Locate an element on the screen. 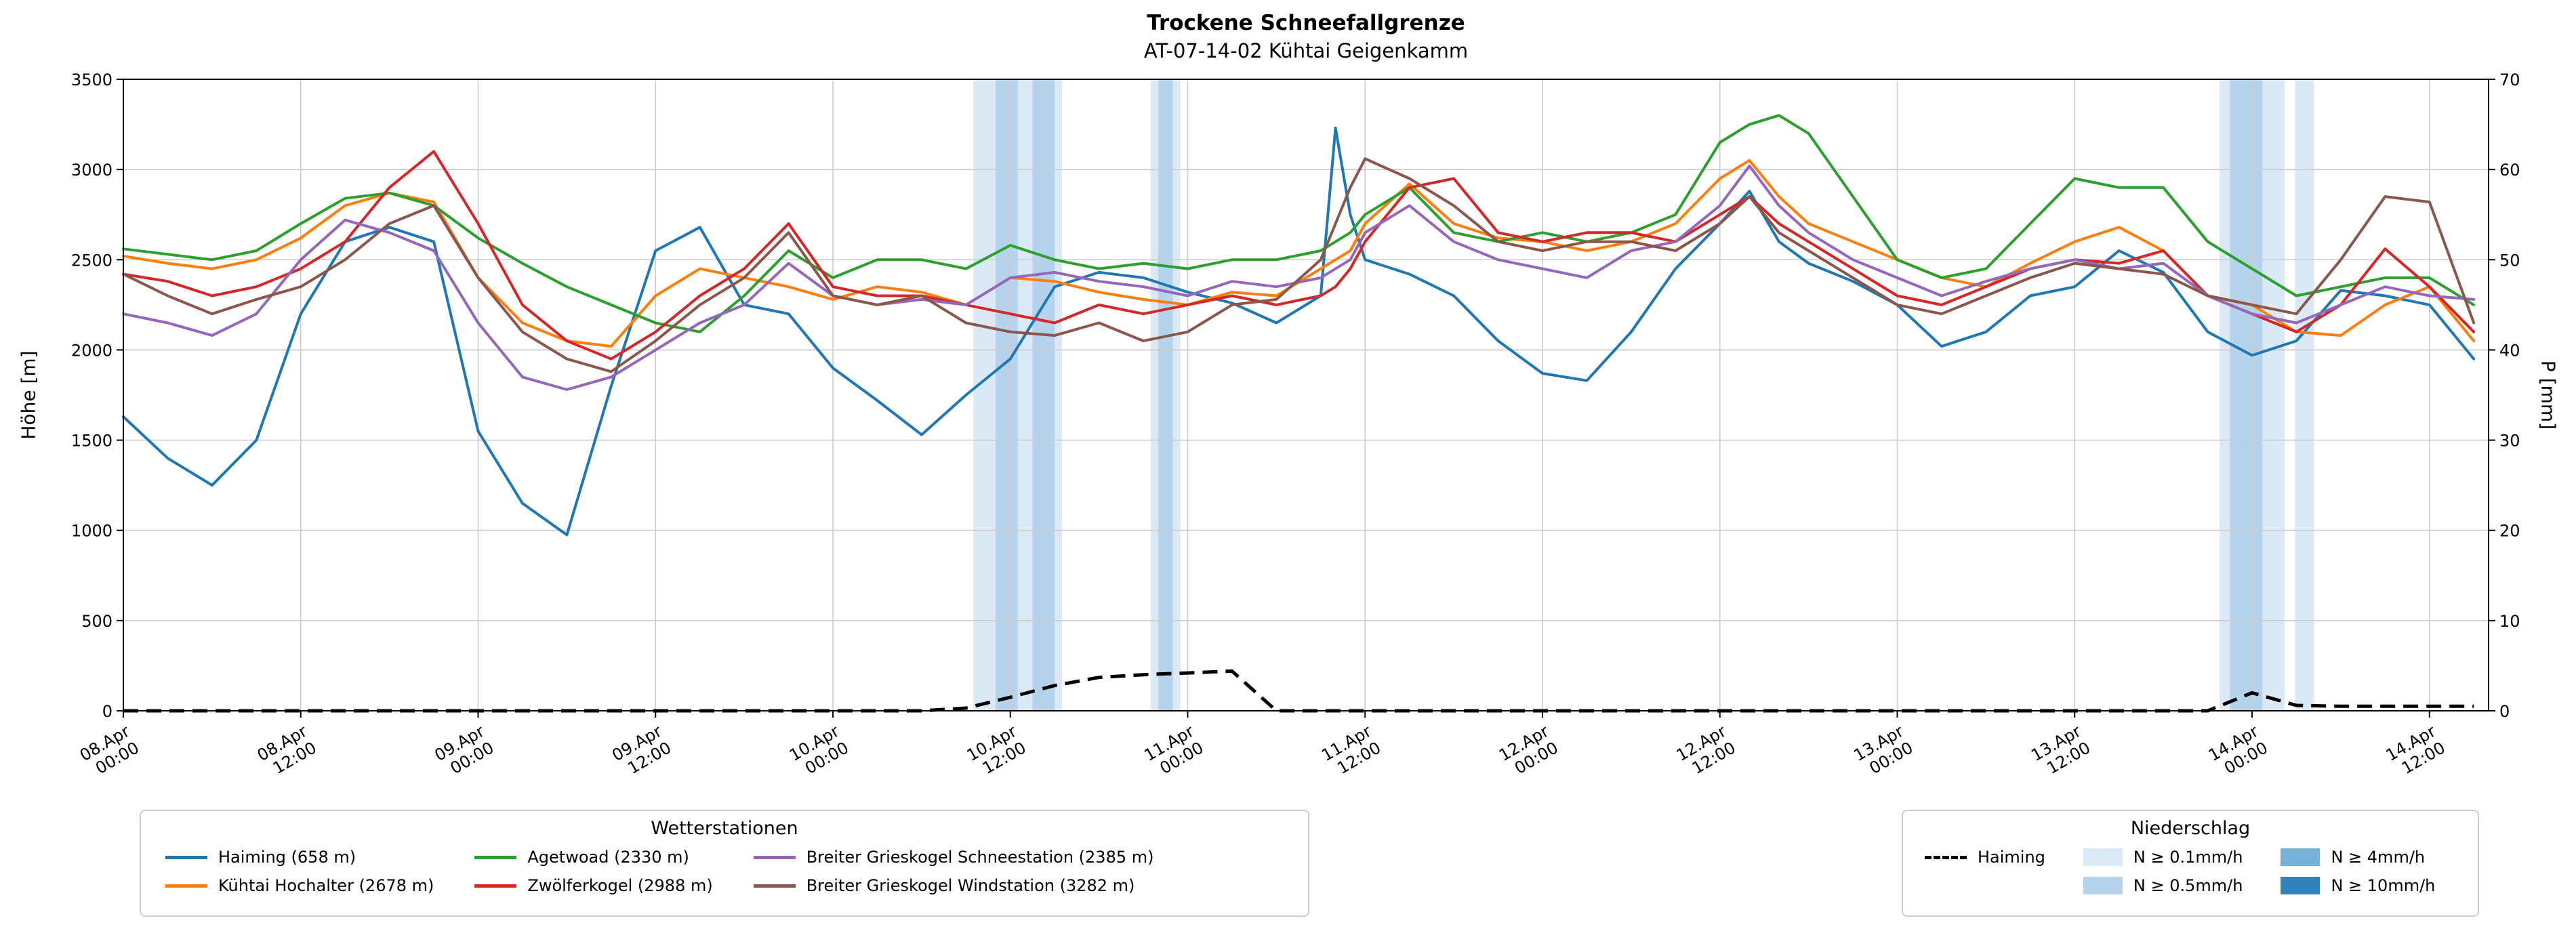 The height and width of the screenshot is (929, 2576). x-tick-text: 08.Apr00:00 is located at coordinates (110, 752).